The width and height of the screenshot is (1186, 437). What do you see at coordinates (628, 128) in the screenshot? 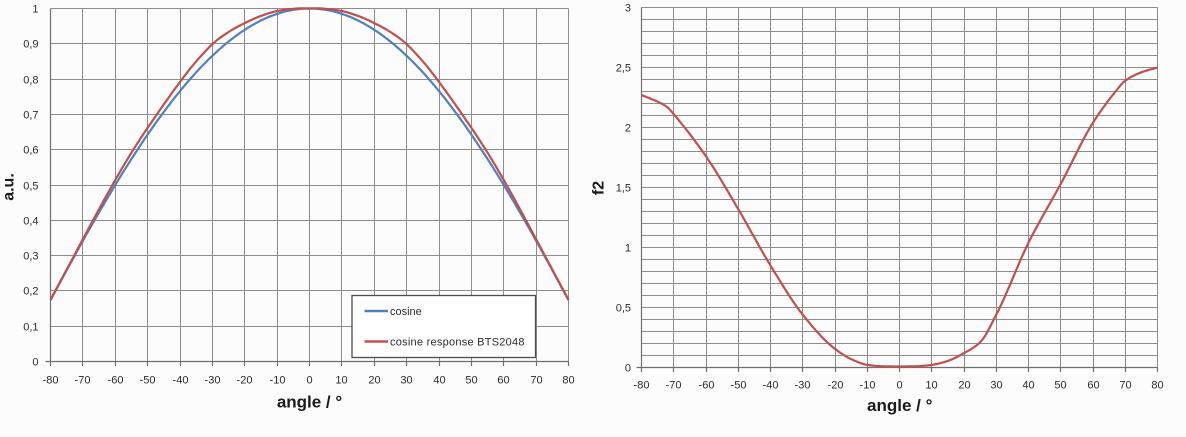
I see `svg-text: 2` at bounding box center [628, 128].